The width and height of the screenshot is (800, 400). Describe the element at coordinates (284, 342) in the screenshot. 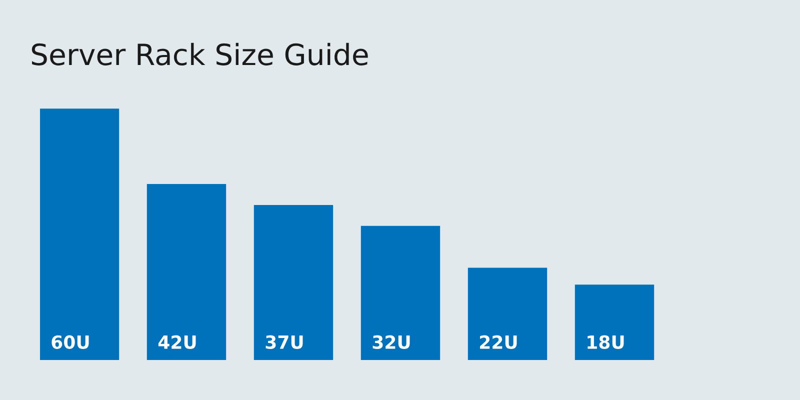

I see `data-label: 37U` at that location.